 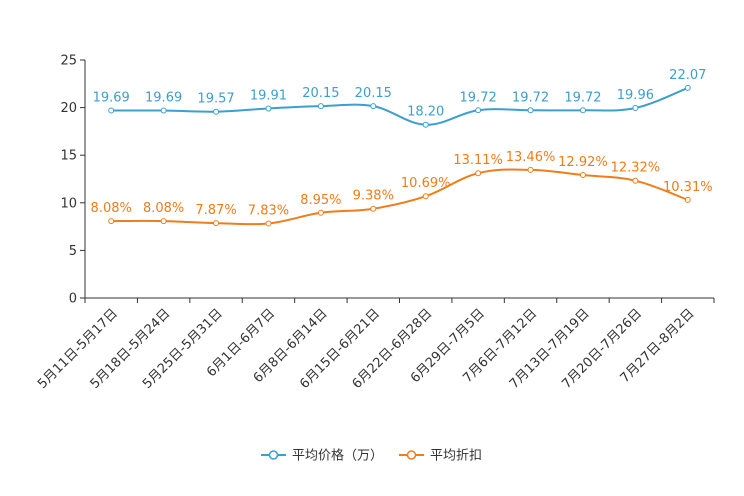 What do you see at coordinates (635, 95) in the screenshot?
I see `data-label: 19.96` at bounding box center [635, 95].